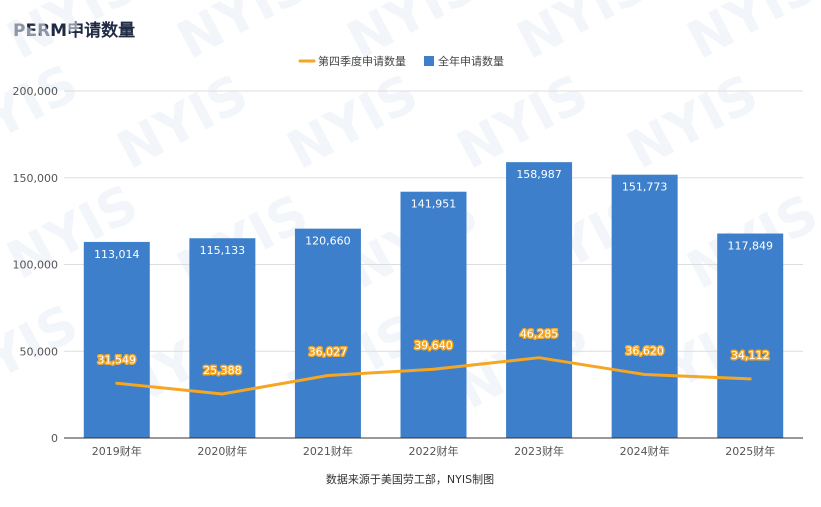 This screenshot has width=821, height=507. What do you see at coordinates (539, 334) in the screenshot?
I see `line-value-label: 46,285` at bounding box center [539, 334].